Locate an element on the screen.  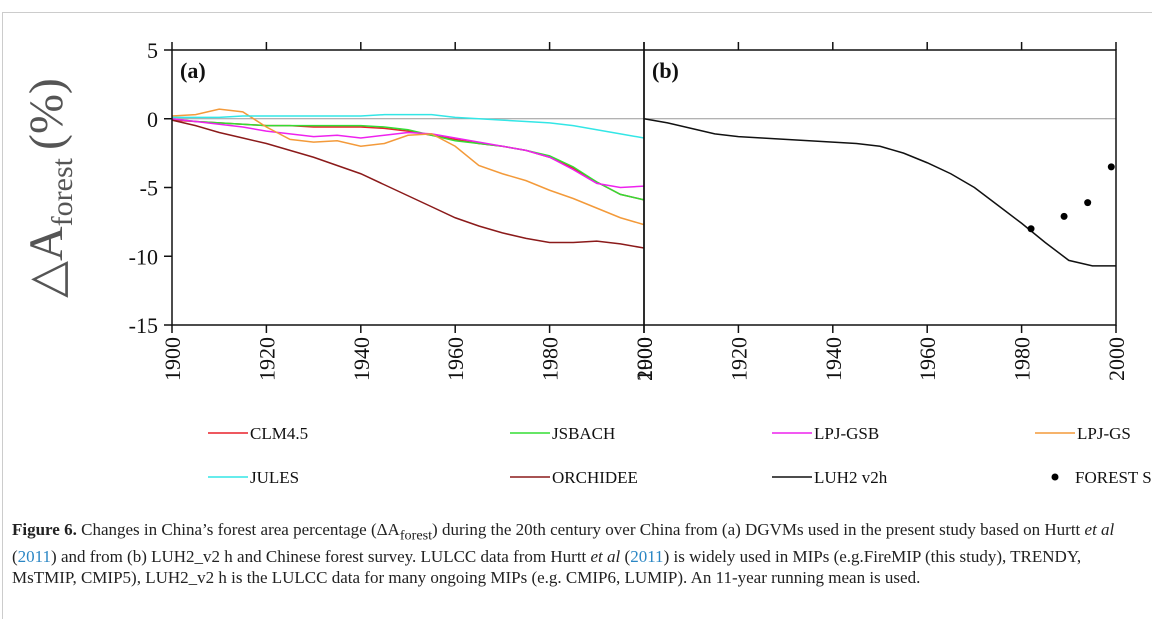
y-label-unit: (%) is located at coordinates (46, 114).